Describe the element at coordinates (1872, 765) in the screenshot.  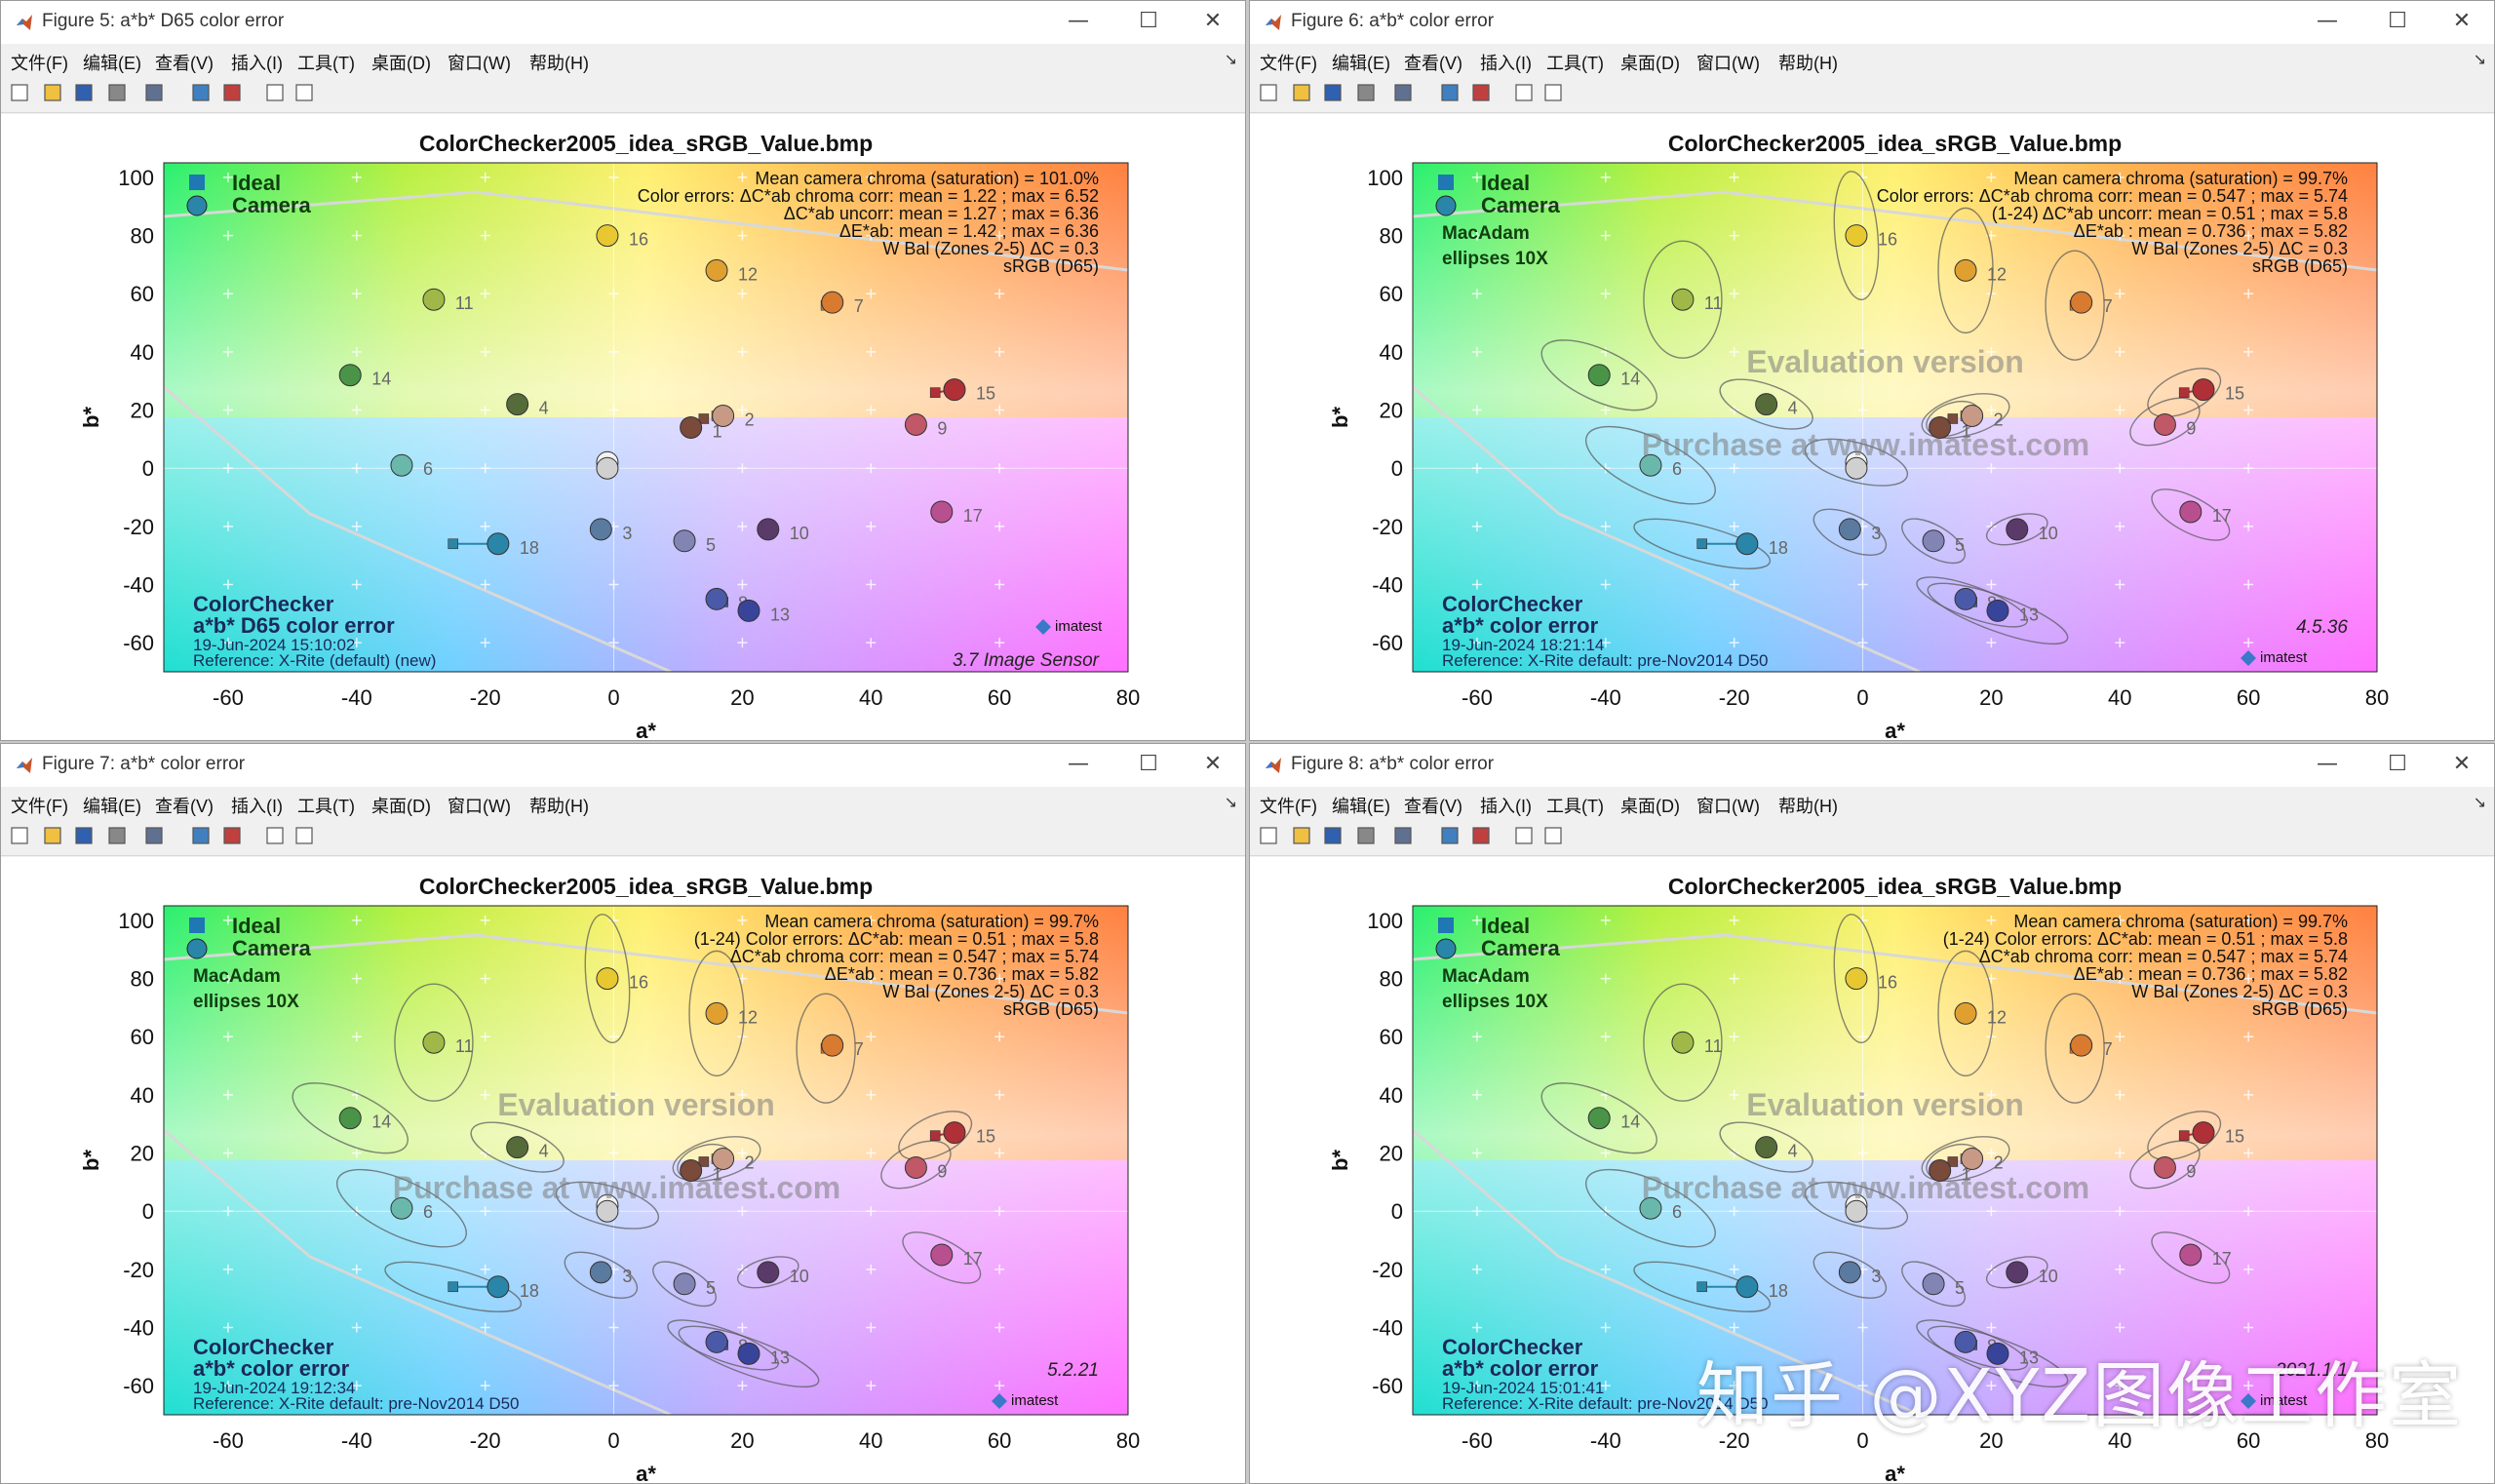
I see `title-bar: Figure 8: a*b* color error — ☐ ✕` at that location.